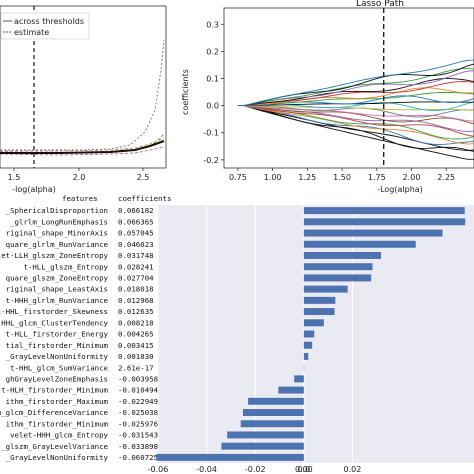 The width and height of the screenshot is (474, 474). What do you see at coordinates (57, 423) in the screenshot?
I see `table-feature-name: ithm_firstorder_Minimum` at bounding box center [57, 423].